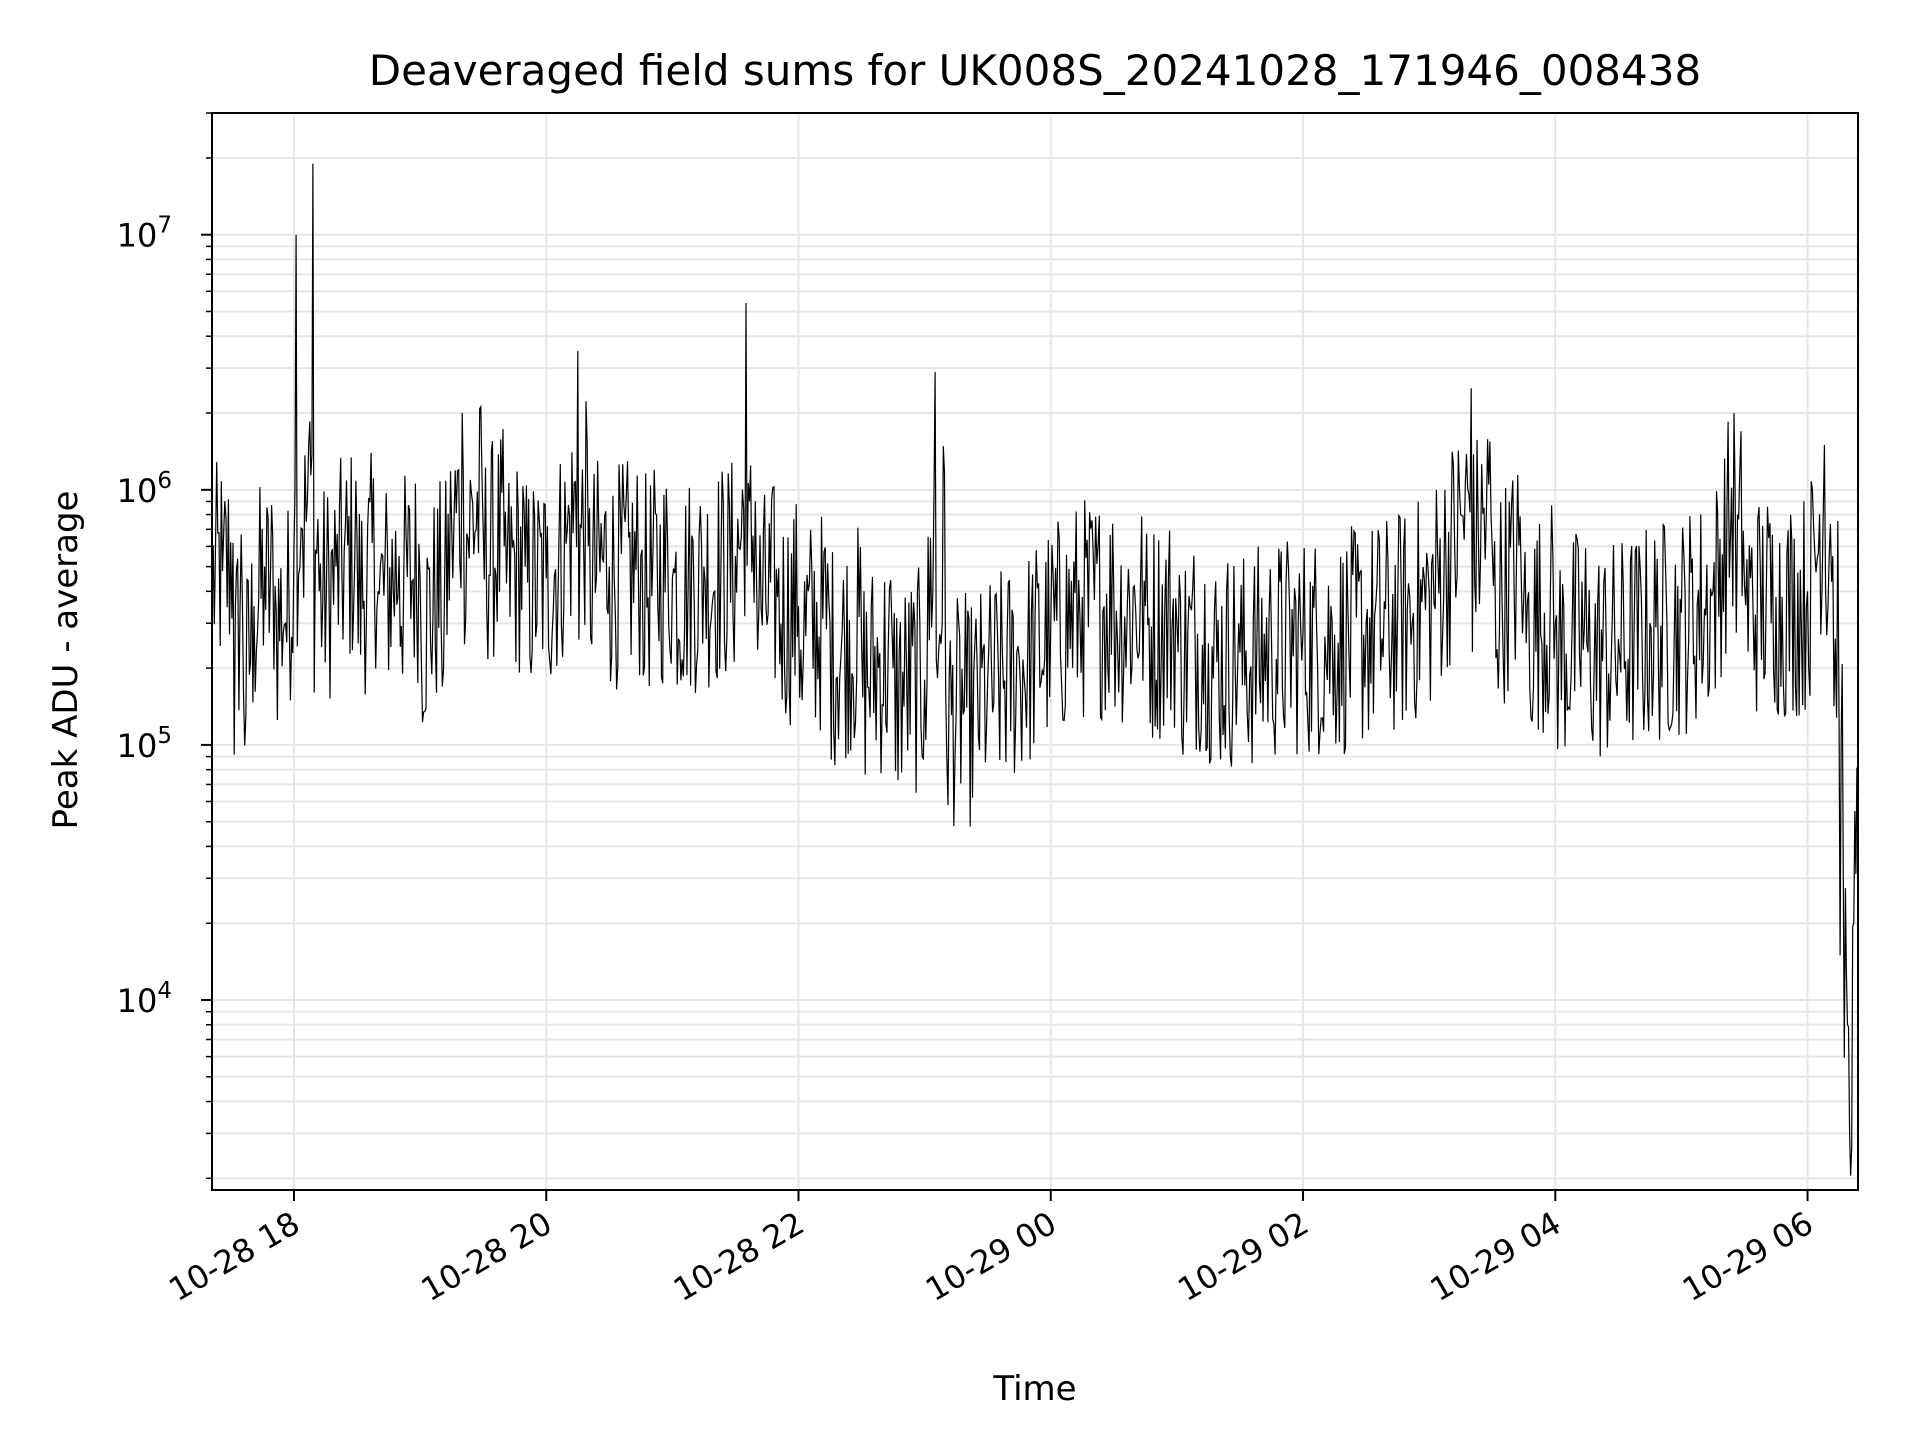 The width and height of the screenshot is (1920, 1440). Describe the element at coordinates (144, 234) in the screenshot. I see `y-tick-label: 10⁷` at that location.